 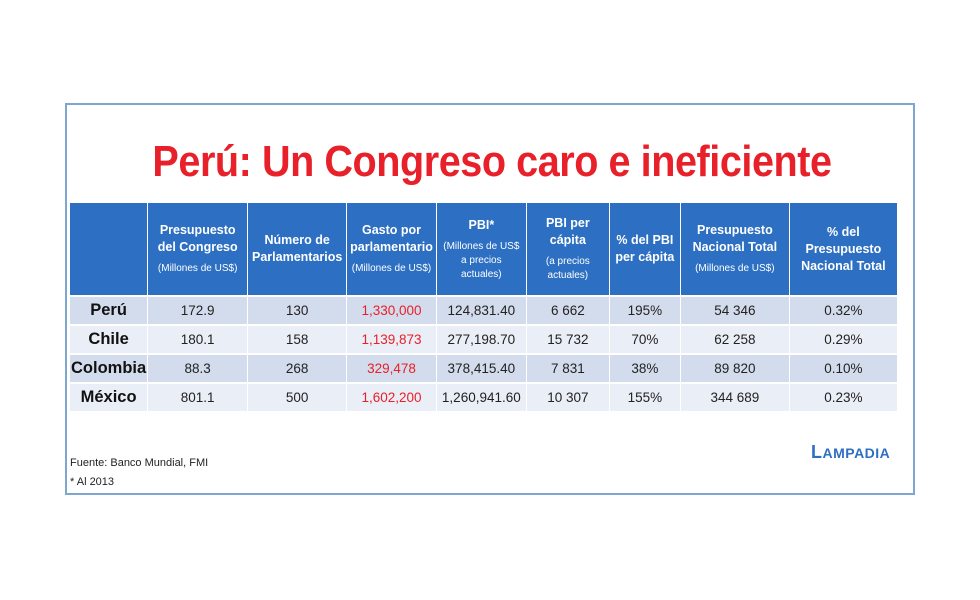 I want to click on table-cell: 0.10%, so click(x=843, y=367).